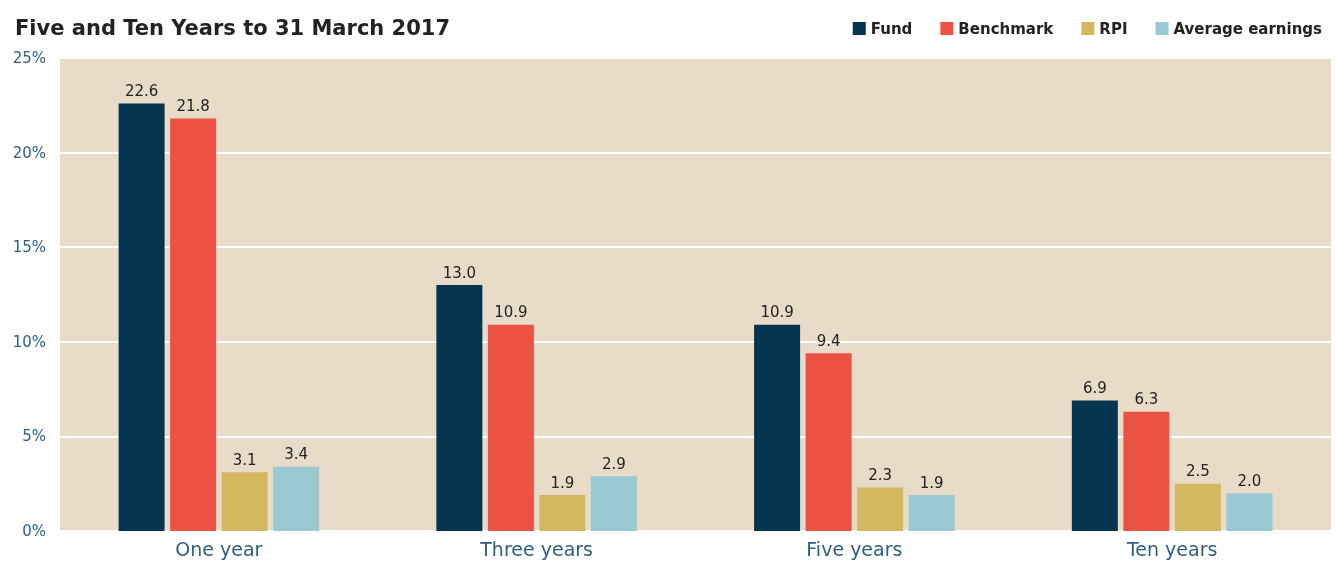 The image size is (1339, 571). Describe the element at coordinates (219, 548) in the screenshot. I see `x-tick-label: One year` at that location.